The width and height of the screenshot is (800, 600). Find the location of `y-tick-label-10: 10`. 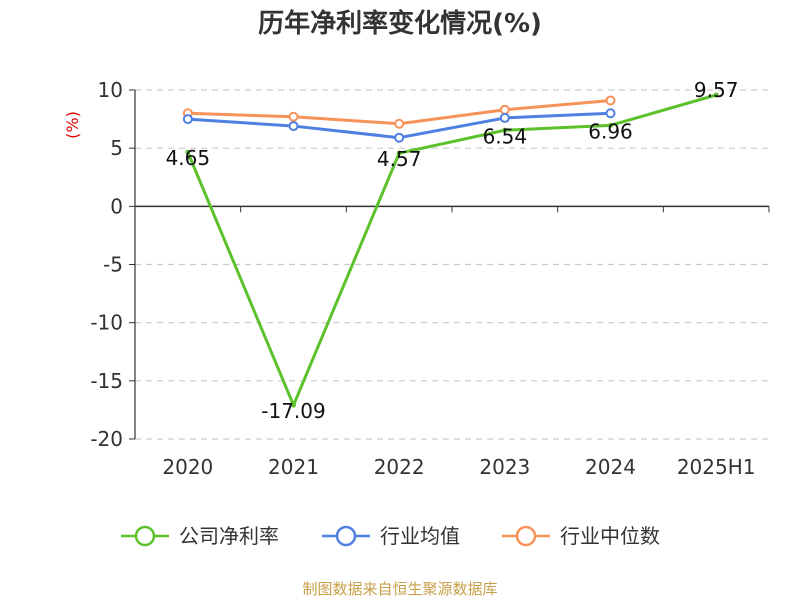

y-tick-label-10: 10 is located at coordinates (110, 90).